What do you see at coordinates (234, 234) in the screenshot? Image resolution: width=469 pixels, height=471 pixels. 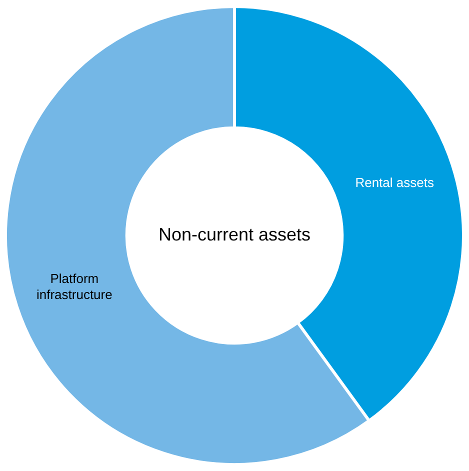 I see `text: Non-current assets` at bounding box center [234, 234].